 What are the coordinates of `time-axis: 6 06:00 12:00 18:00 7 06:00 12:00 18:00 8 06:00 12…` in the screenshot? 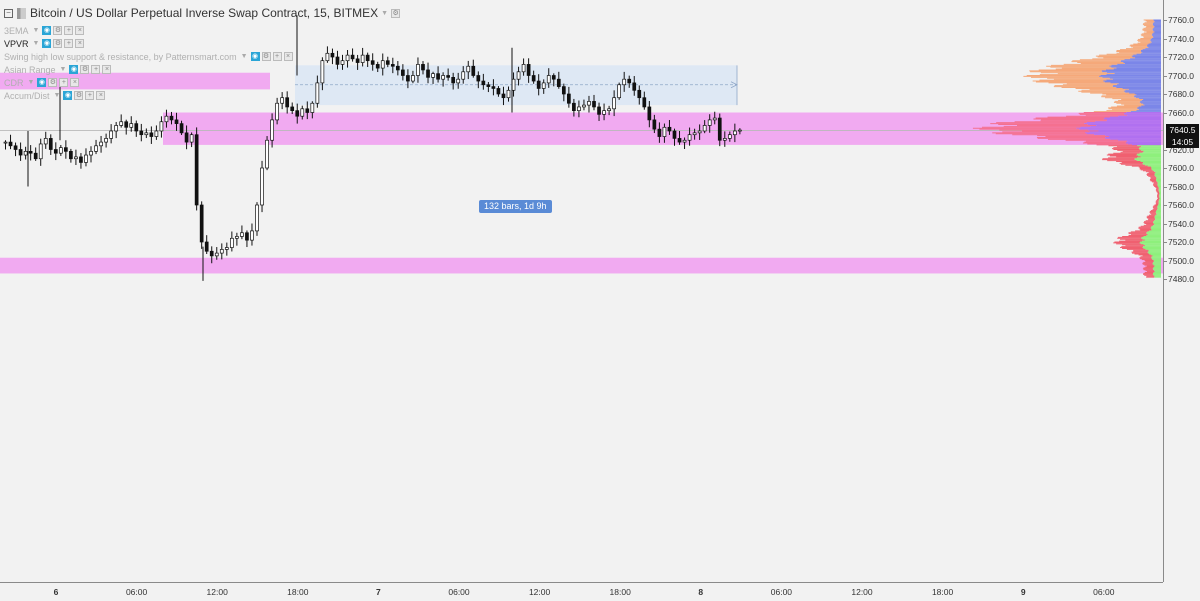 It's located at (581, 591).